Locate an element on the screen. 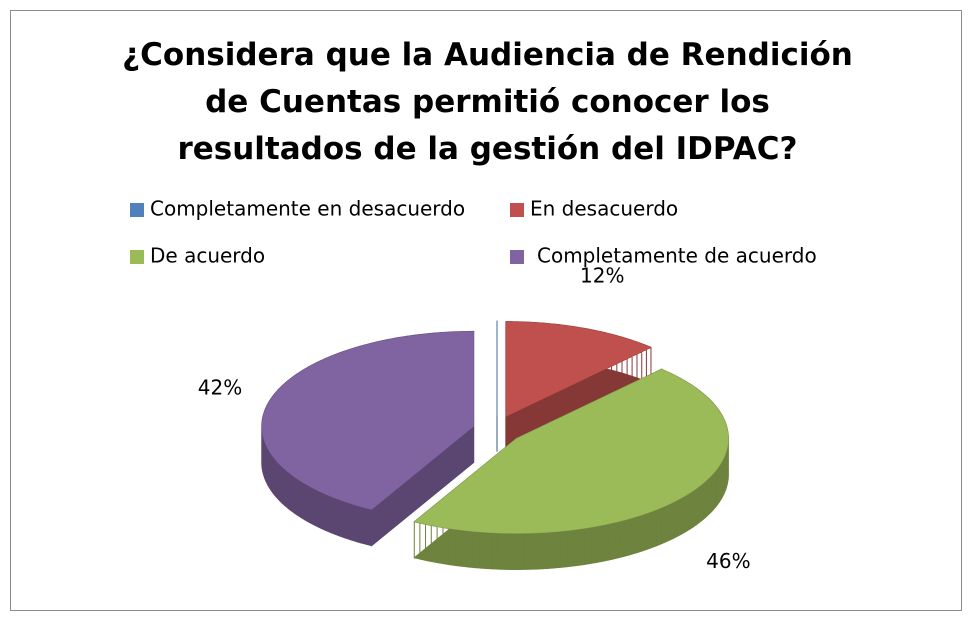 This screenshot has width=974, height=623. data-label: 12% is located at coordinates (602, 276).